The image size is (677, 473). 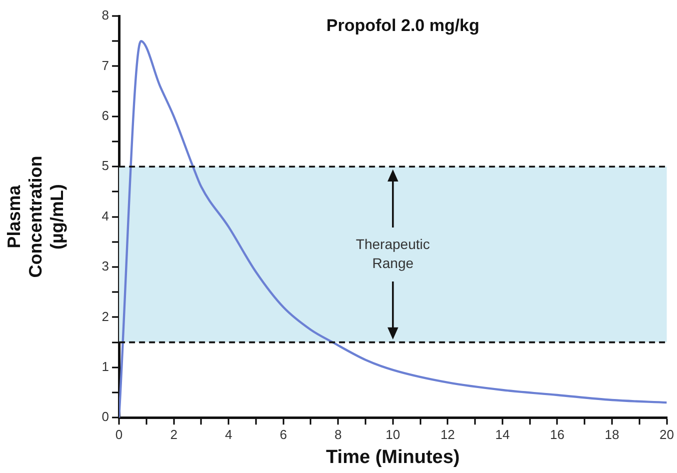 I want to click on y-tick-label: 4, so click(x=106, y=216).